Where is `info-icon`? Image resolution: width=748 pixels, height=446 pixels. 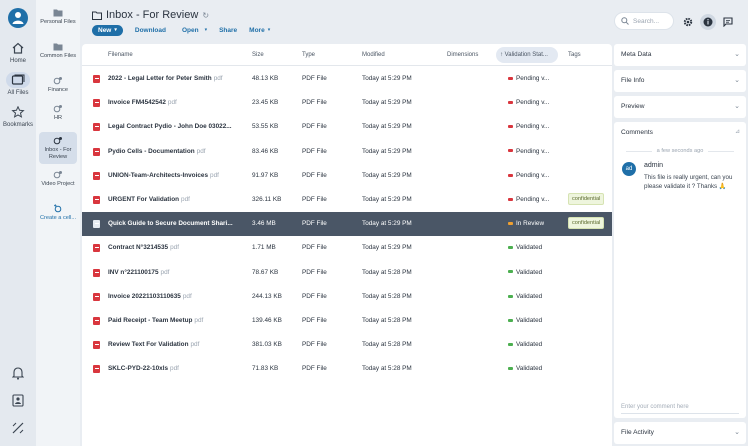
info-icon is located at coordinates (708, 22).